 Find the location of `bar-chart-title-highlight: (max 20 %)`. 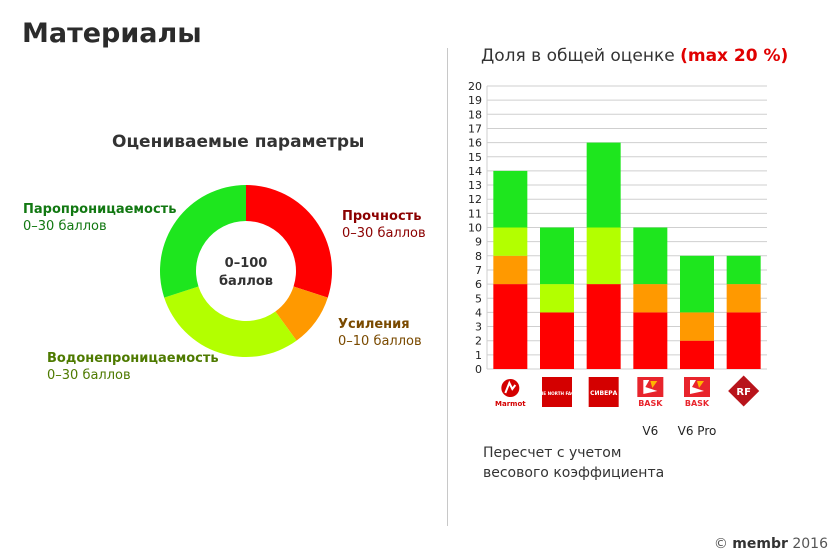

bar-chart-title-highlight: (max 20 %) is located at coordinates (734, 56).